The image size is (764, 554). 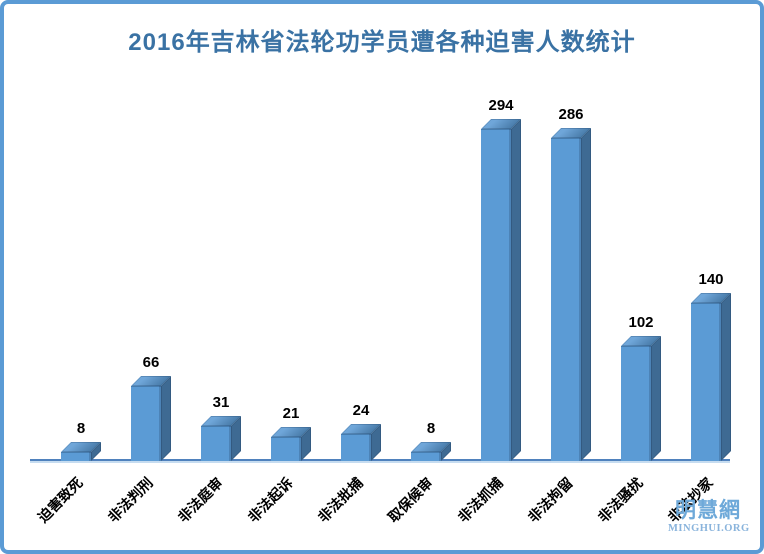 What do you see at coordinates (711, 279) in the screenshot?
I see `bar-value-label: 140` at bounding box center [711, 279].